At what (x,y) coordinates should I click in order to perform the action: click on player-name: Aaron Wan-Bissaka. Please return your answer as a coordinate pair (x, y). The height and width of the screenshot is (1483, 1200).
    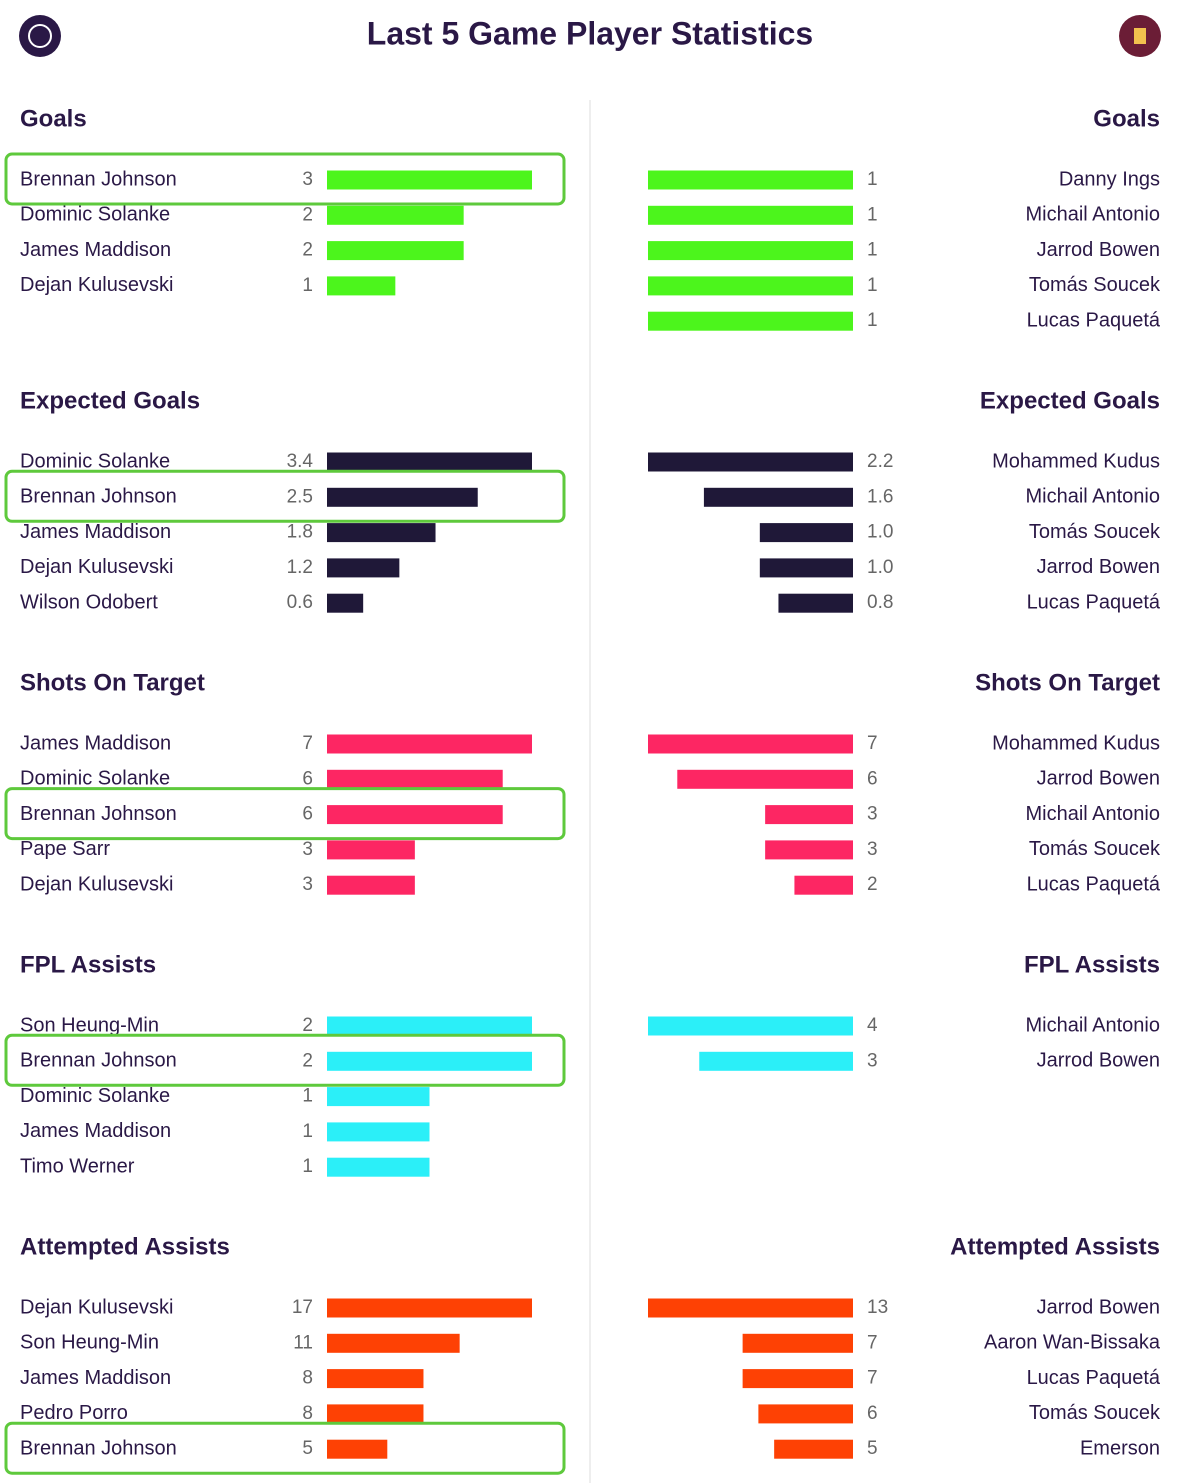
    Looking at the image, I should click on (1072, 1343).